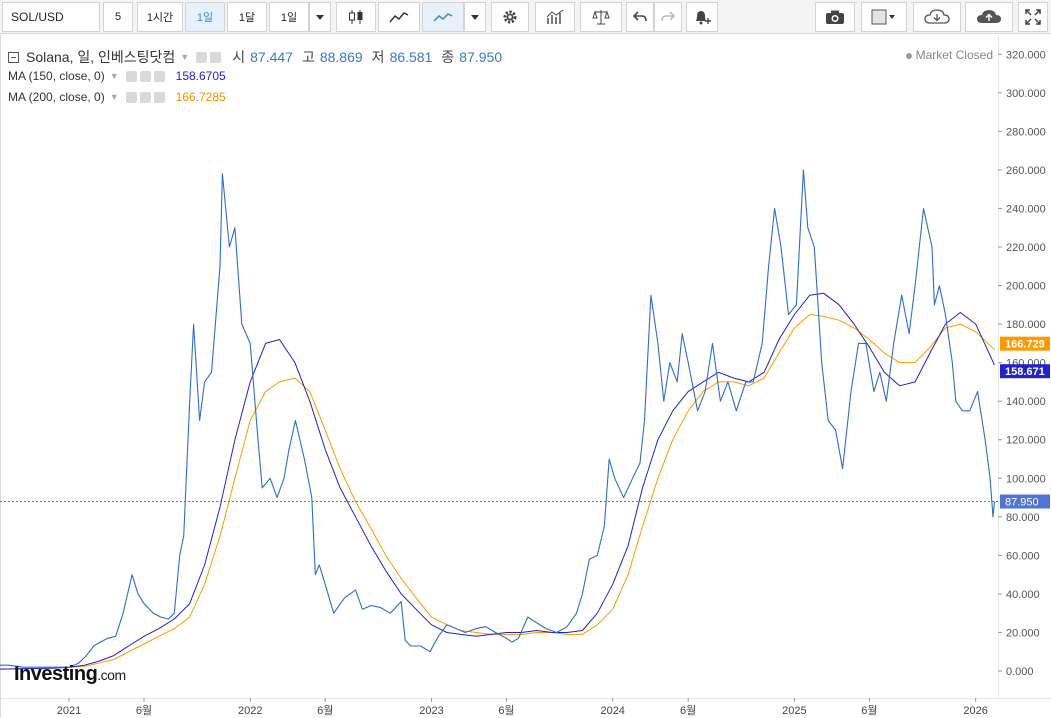  I want to click on area-chart-icon, so click(399, 17).